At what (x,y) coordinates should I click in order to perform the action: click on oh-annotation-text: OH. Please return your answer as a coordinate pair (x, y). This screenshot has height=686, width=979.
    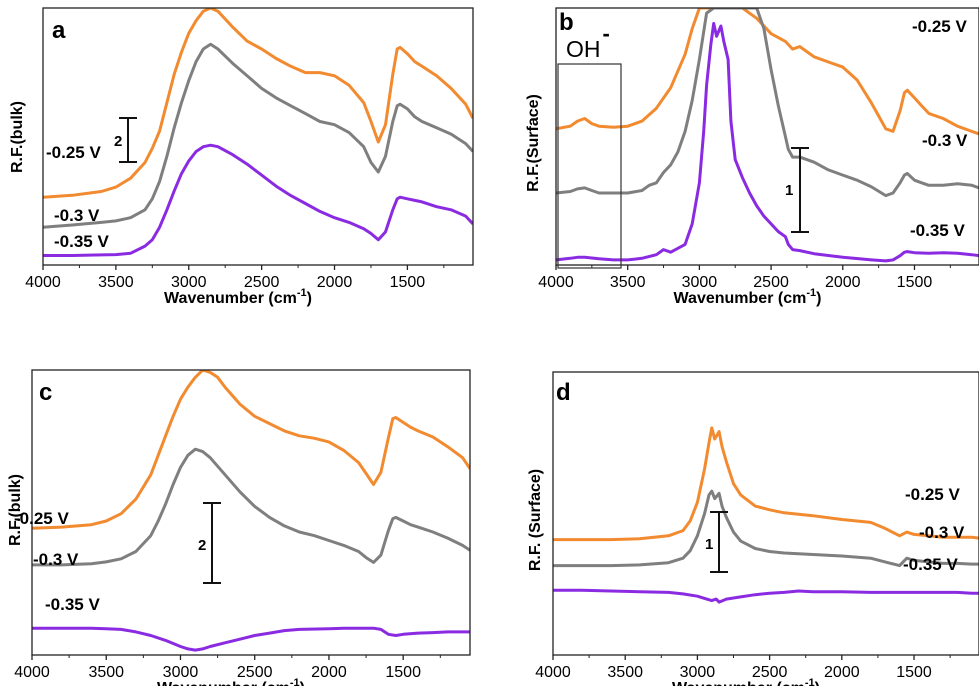
    Looking at the image, I should click on (583, 49).